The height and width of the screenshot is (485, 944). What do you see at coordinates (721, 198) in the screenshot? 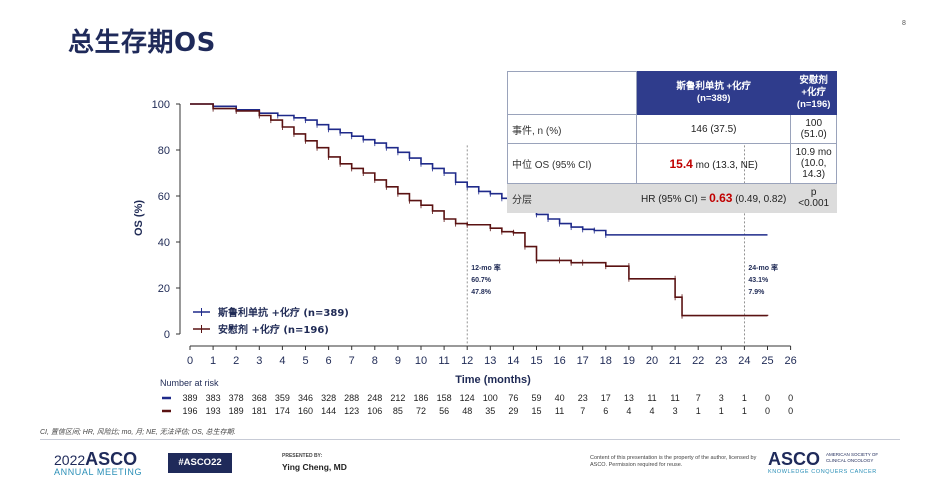
I see `hr-value: 0.63` at bounding box center [721, 198].